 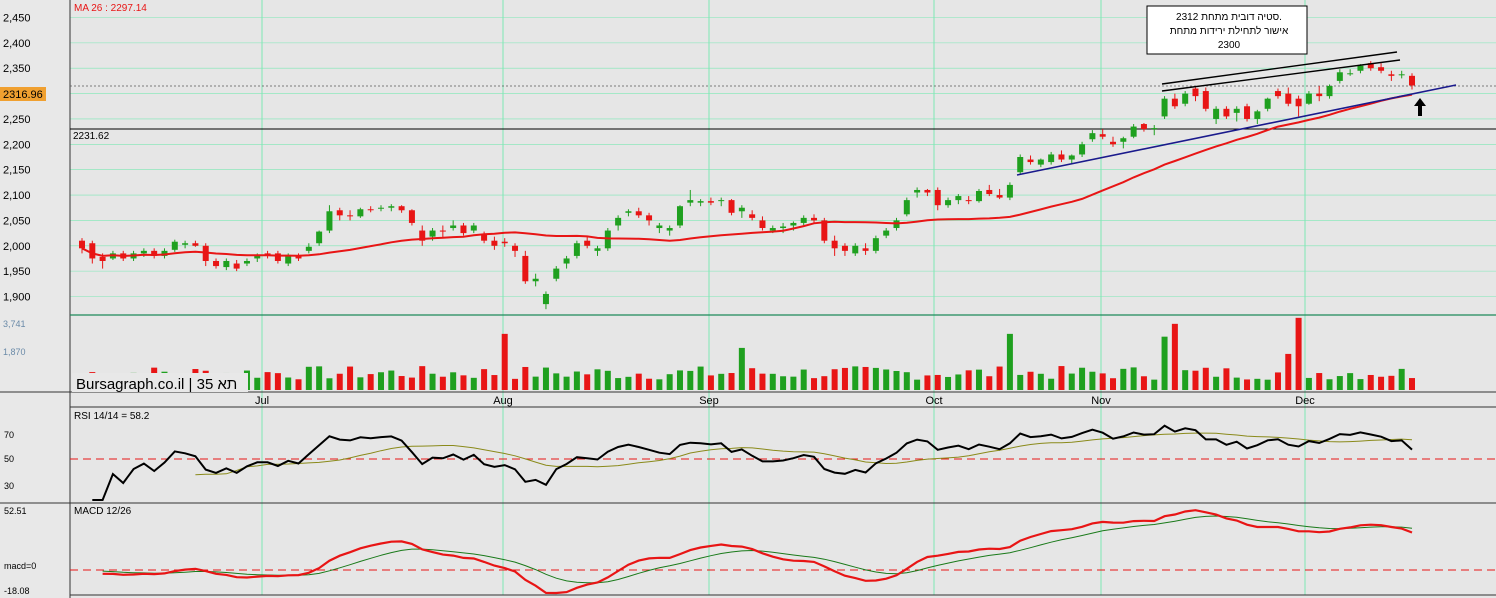 I want to click on price-y-tick: 2,200, so click(x=17, y=145).